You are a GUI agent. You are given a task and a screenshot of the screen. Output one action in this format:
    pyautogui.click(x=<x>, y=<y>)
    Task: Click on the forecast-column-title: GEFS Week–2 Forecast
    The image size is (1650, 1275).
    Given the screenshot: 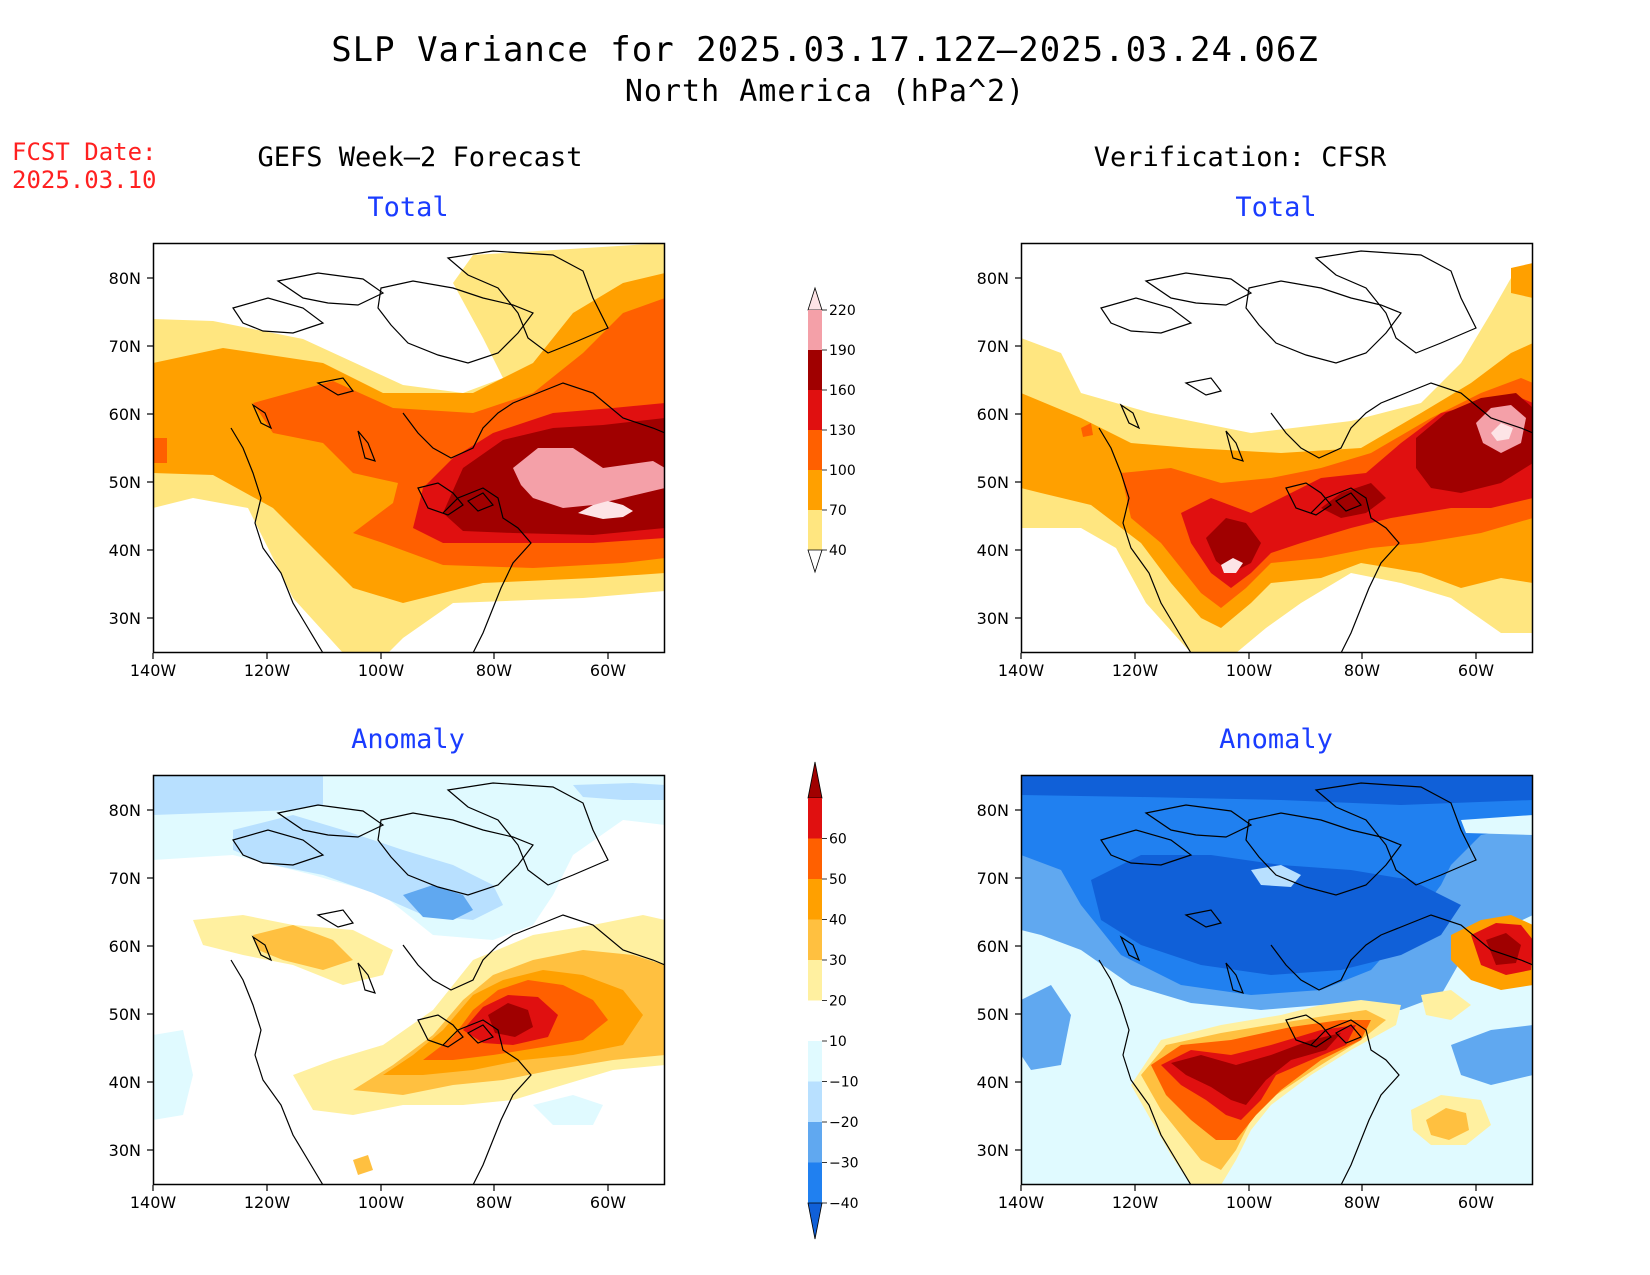 What is the action you would take?
    pyautogui.click(x=420, y=157)
    